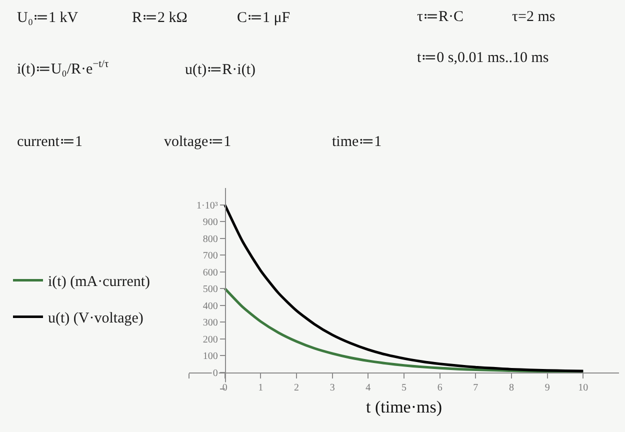  I want to click on x-axis-title: t (time·ms), so click(404, 407).